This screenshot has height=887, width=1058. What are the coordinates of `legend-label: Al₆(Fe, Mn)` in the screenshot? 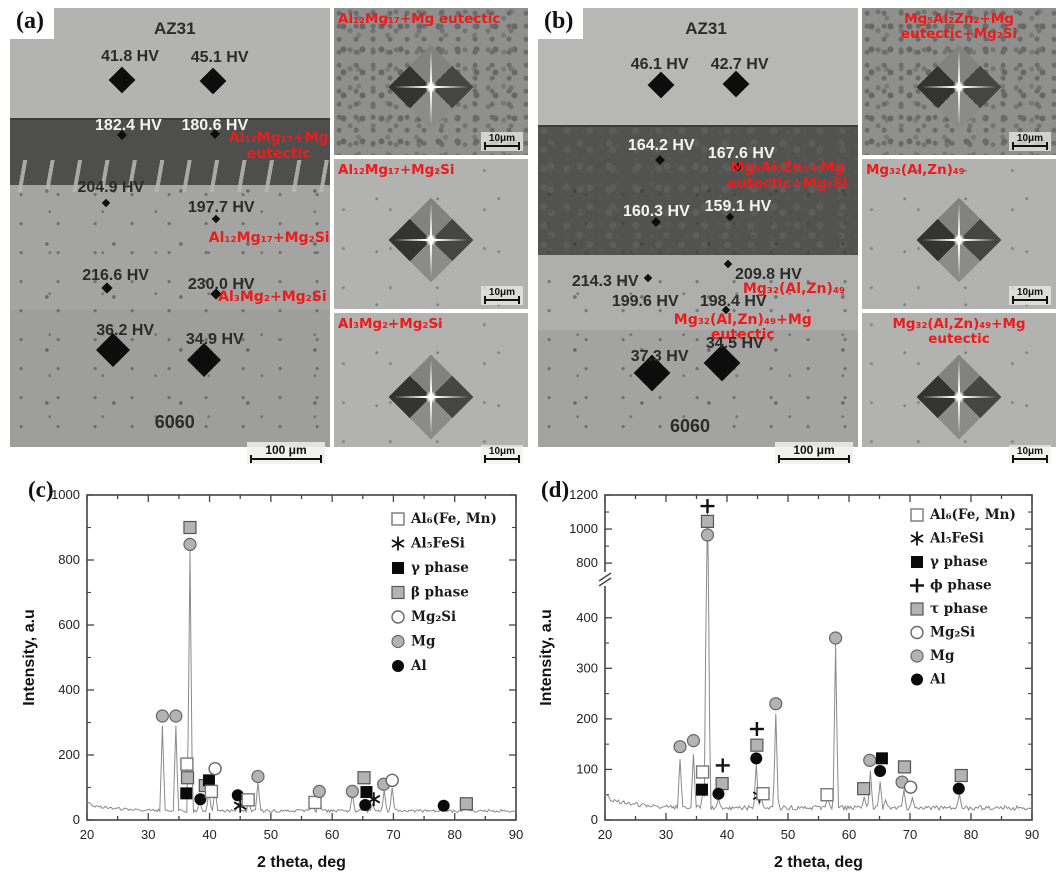 It's located at (972, 515).